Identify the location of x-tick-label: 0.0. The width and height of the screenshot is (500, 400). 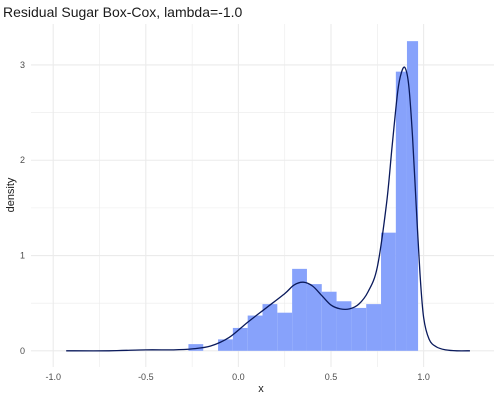
(238, 377).